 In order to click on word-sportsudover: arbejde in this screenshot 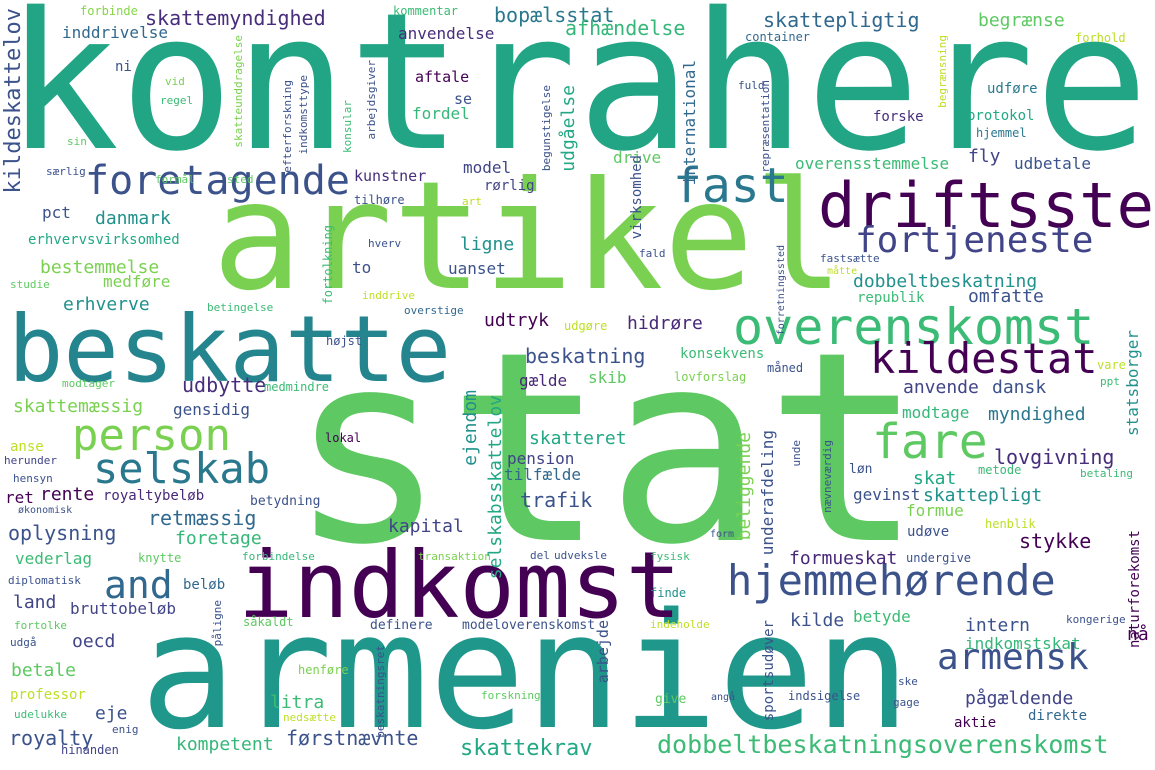, I will do `click(603, 652)`.